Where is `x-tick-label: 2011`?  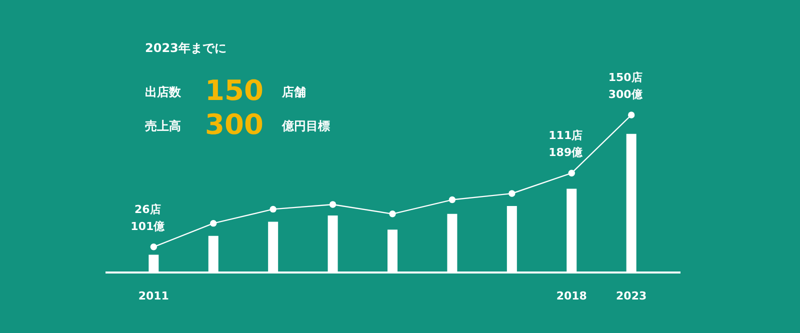
x-tick-label: 2011 is located at coordinates (153, 296).